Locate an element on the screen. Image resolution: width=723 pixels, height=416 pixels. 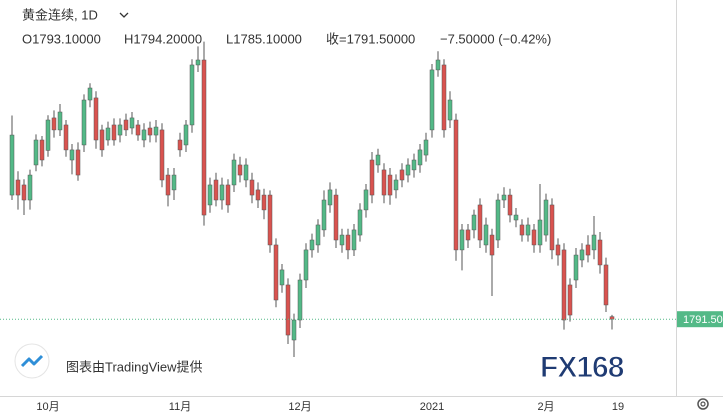
ohlc-close: 收=1791.50000 is located at coordinates (370, 38).